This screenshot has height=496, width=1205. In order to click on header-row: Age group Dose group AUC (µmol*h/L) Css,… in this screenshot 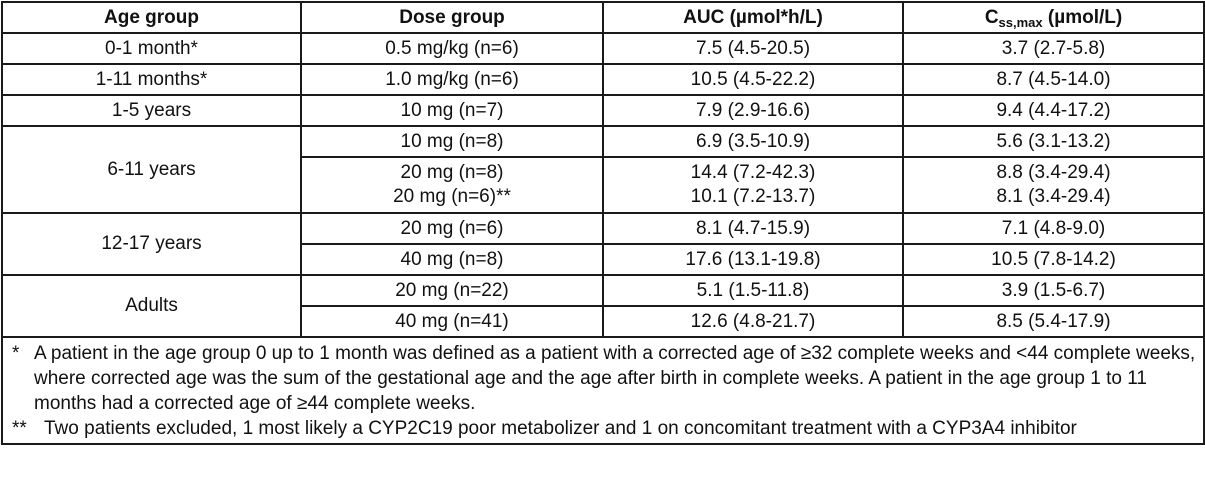, I will do `click(603, 17)`.